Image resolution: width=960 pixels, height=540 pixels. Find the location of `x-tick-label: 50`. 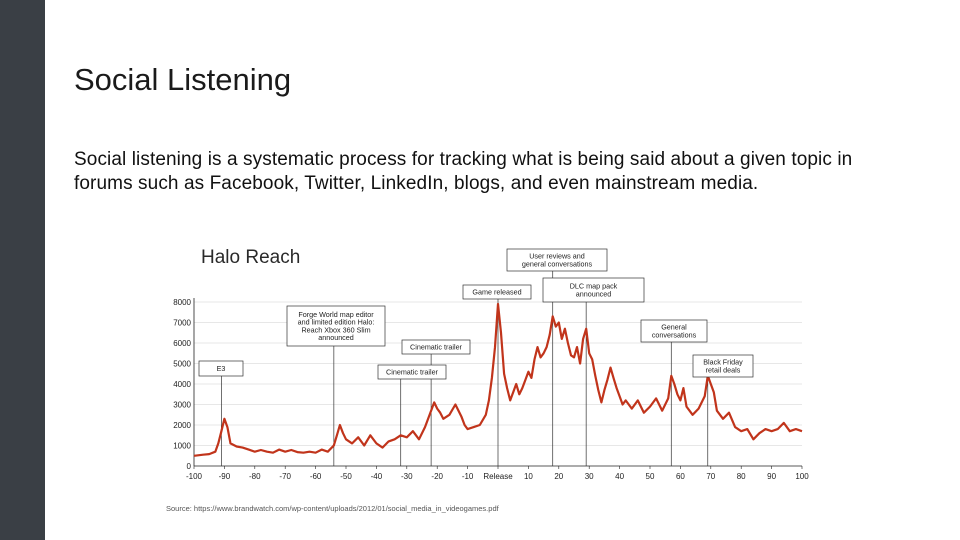

x-tick-label: 50 is located at coordinates (650, 476).